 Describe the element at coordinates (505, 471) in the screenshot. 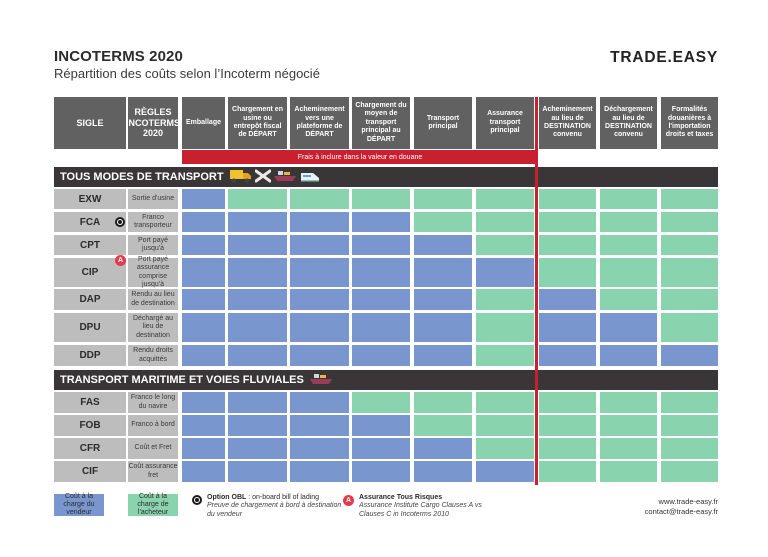

I see `cost-cell-assurance-seller` at that location.